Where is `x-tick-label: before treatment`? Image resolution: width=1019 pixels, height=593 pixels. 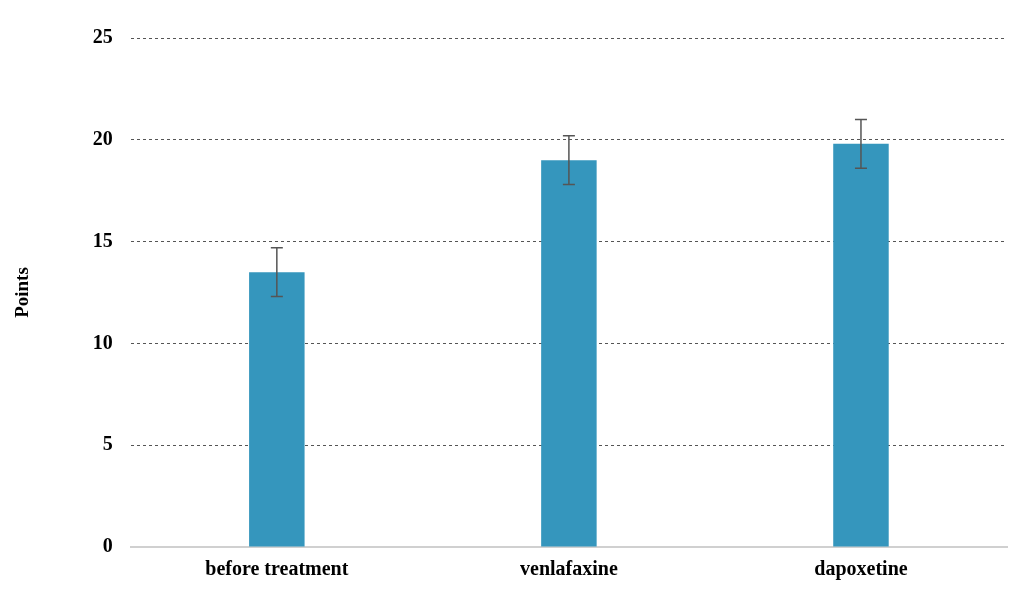 x-tick-label: before treatment is located at coordinates (277, 568).